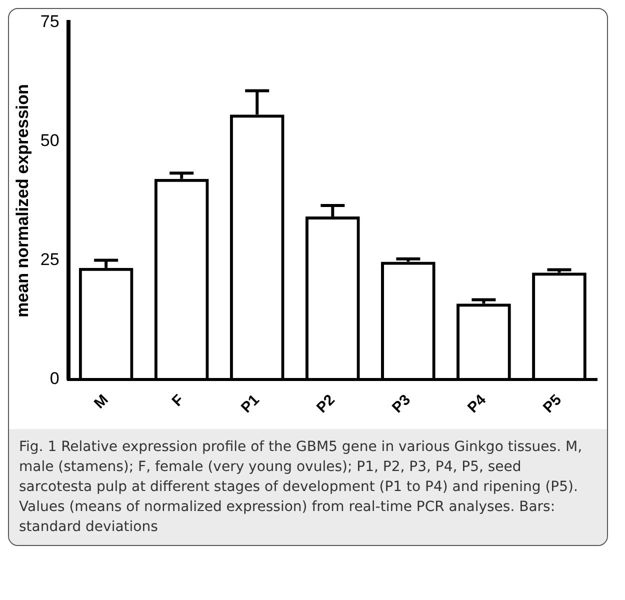  I want to click on x-tick-label: M, so click(101, 401).